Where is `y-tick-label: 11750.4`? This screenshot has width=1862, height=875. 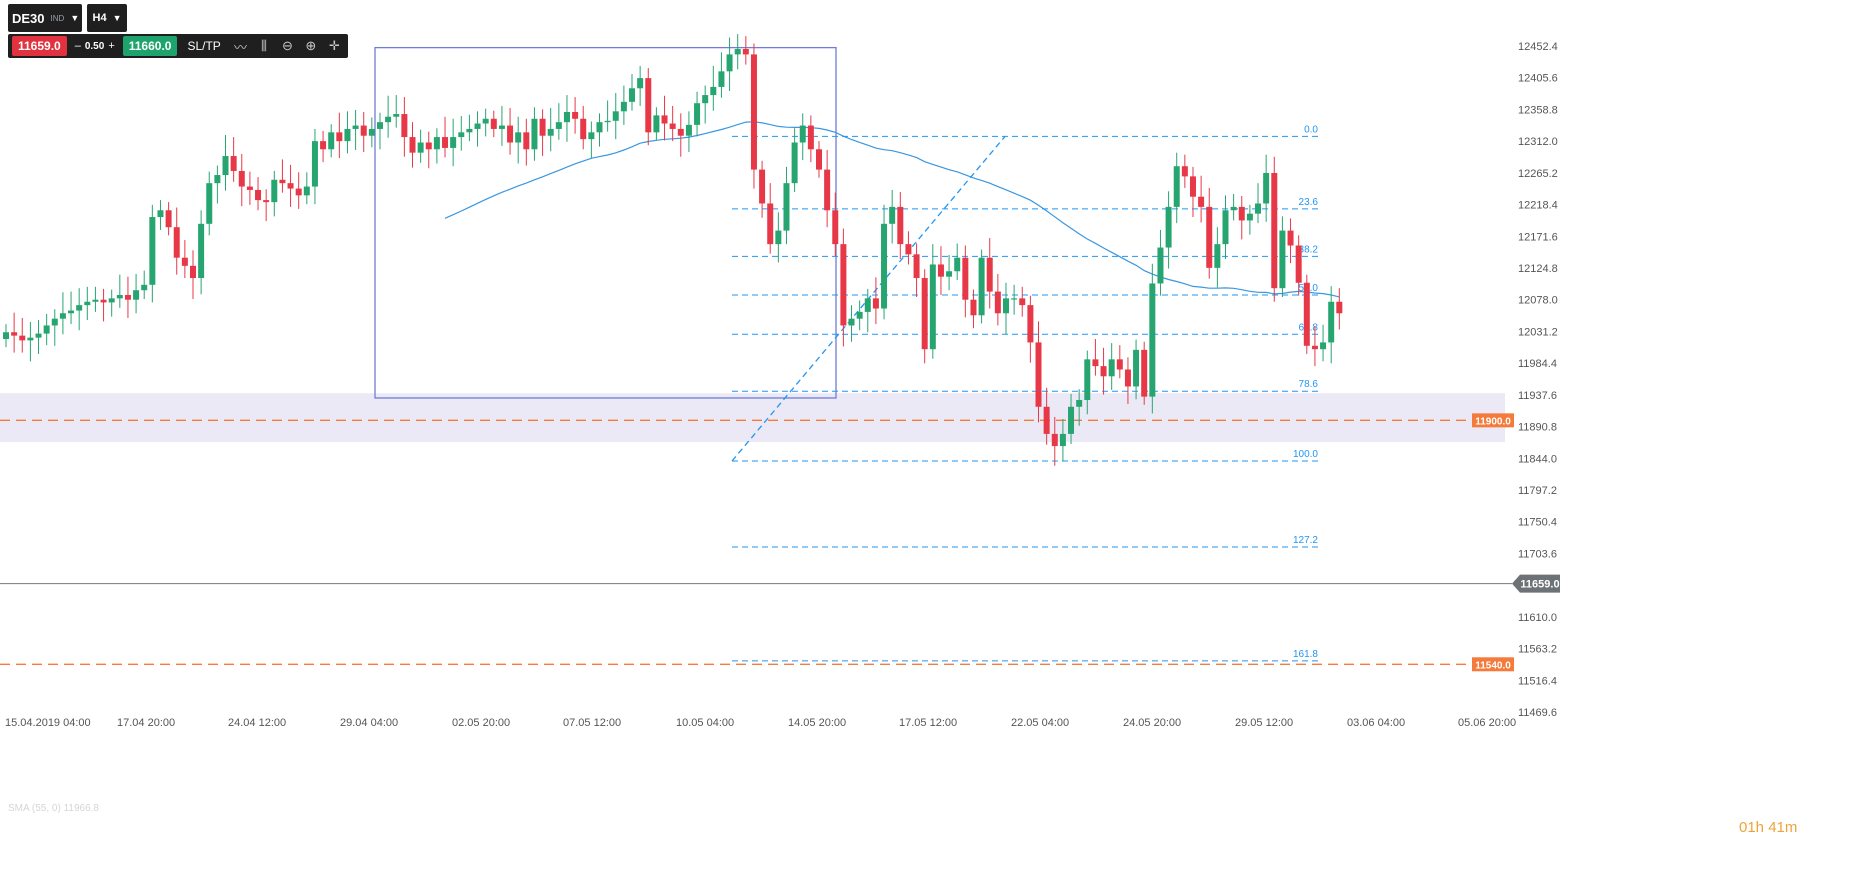 y-tick-label: 11750.4 is located at coordinates (1537, 523).